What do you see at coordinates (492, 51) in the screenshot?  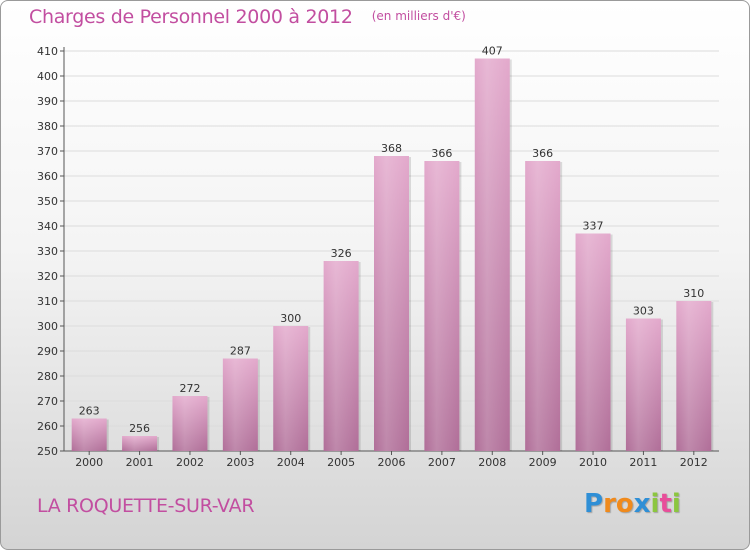 I see `data-label: 407` at bounding box center [492, 51].